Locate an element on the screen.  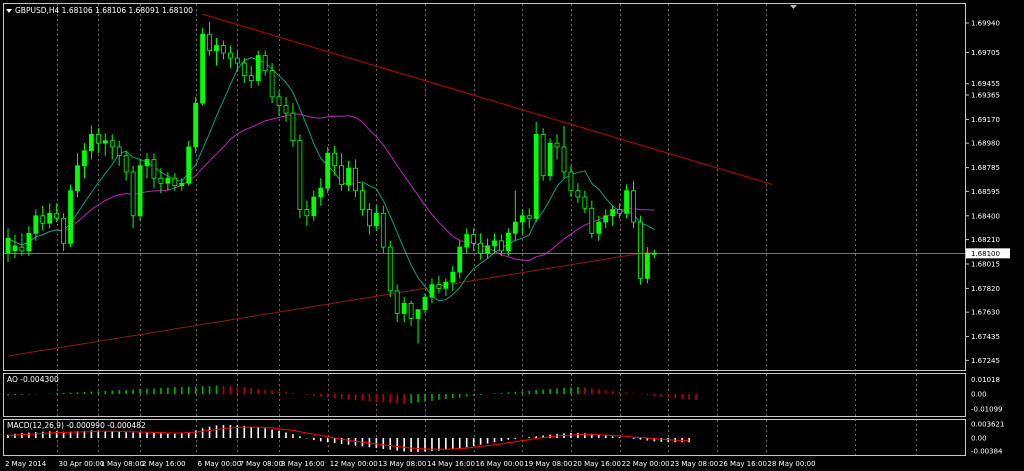
symbol-dropdown-icon is located at coordinates (9, 11).